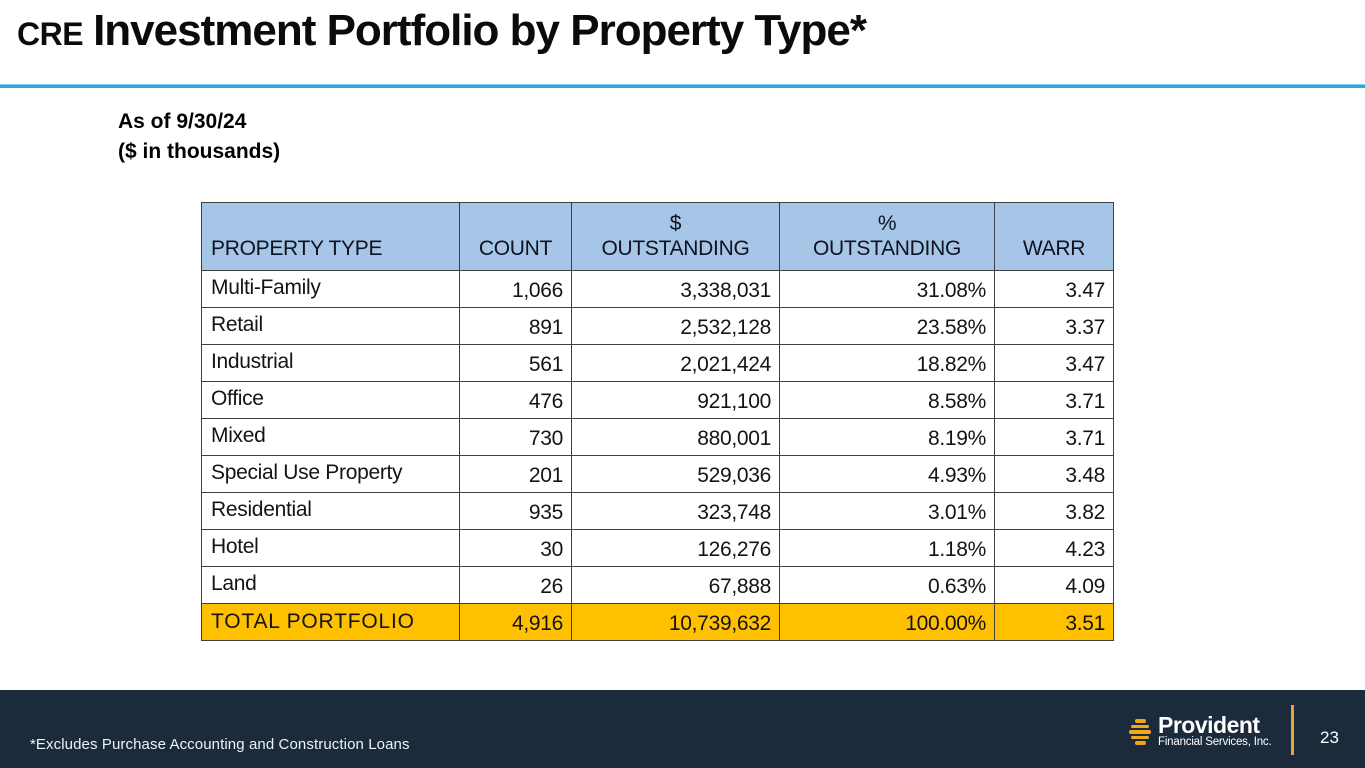 This screenshot has height=768, width=1365. Describe the element at coordinates (480, 30) in the screenshot. I see `page-title-main: Investment Portfolio by Property Type*` at that location.